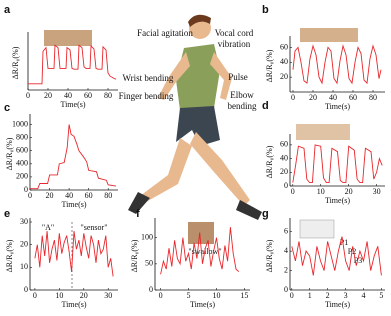 This screenshot has width=391, height=316. Describe the element at coordinates (242, 106) in the screenshot. I see `body-label: bending` at that location.